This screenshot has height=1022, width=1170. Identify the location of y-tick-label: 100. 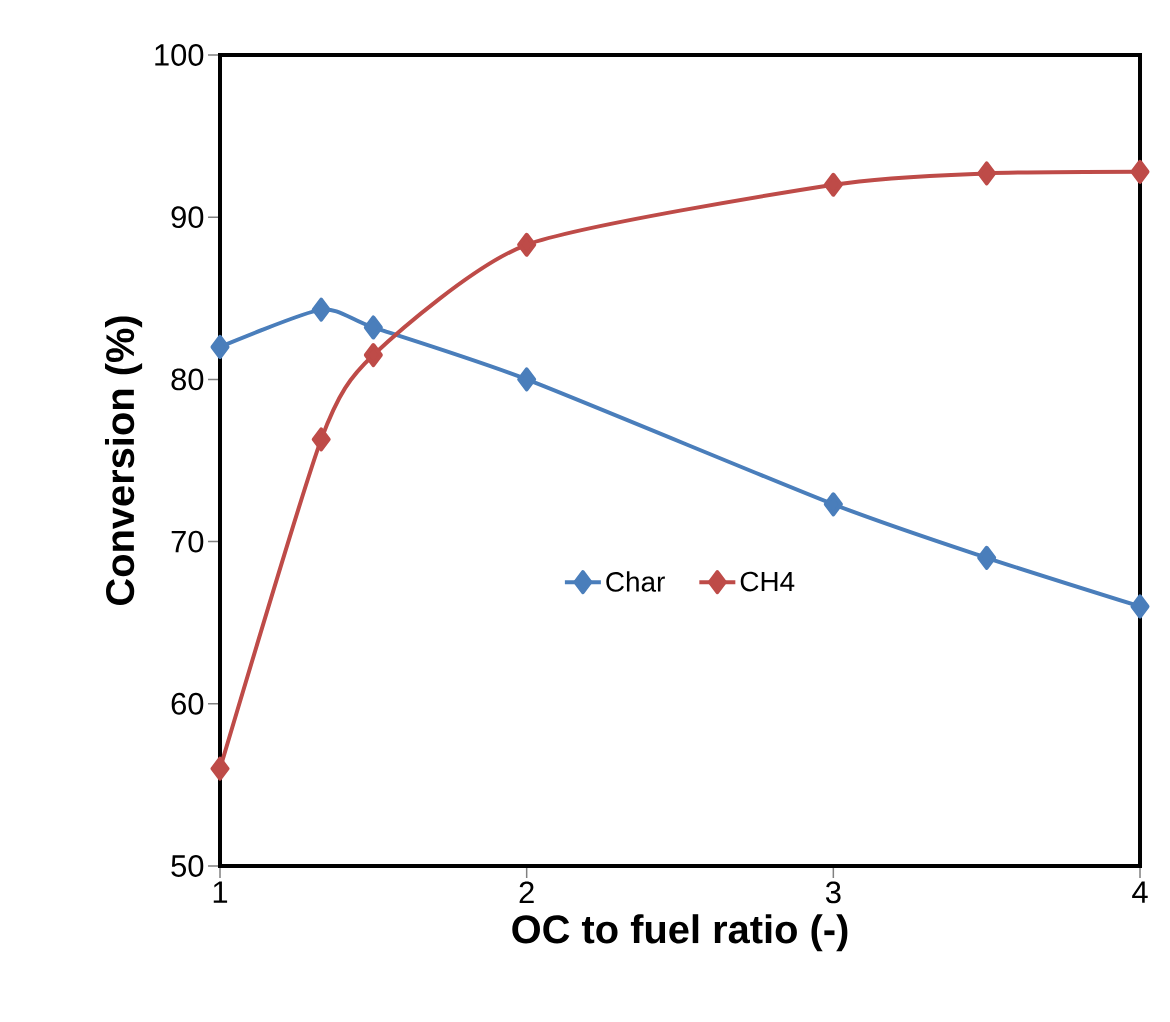
(179, 55).